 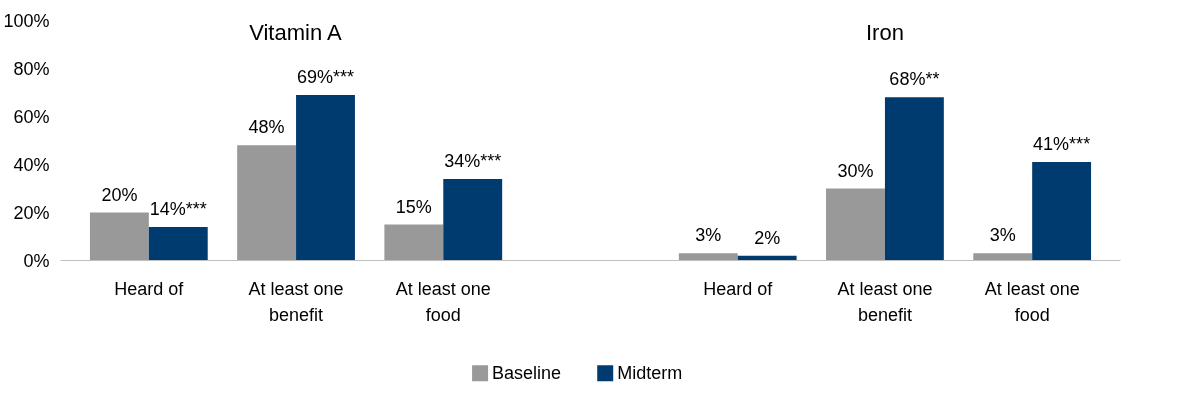 What do you see at coordinates (473, 160) in the screenshot?
I see `data-label: 34%***` at bounding box center [473, 160].